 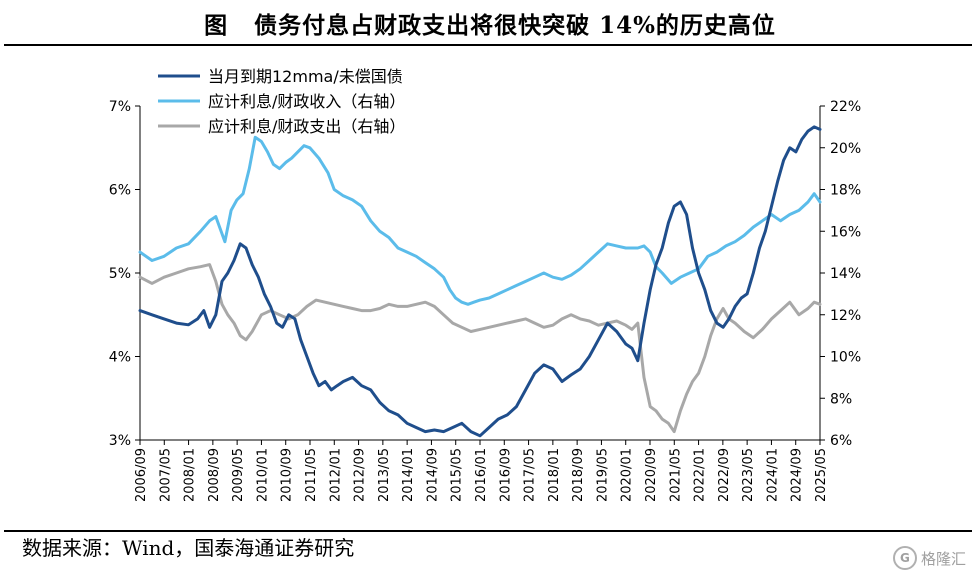 What do you see at coordinates (165, 475) in the screenshot?
I see `x-tick-label: 2007/05` at bounding box center [165, 475].